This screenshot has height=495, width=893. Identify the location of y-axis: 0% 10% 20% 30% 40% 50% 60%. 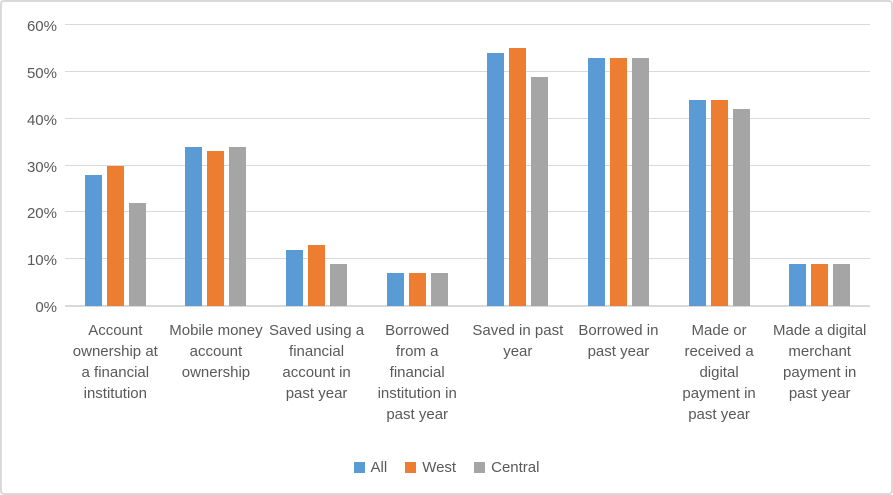
(29, 167).